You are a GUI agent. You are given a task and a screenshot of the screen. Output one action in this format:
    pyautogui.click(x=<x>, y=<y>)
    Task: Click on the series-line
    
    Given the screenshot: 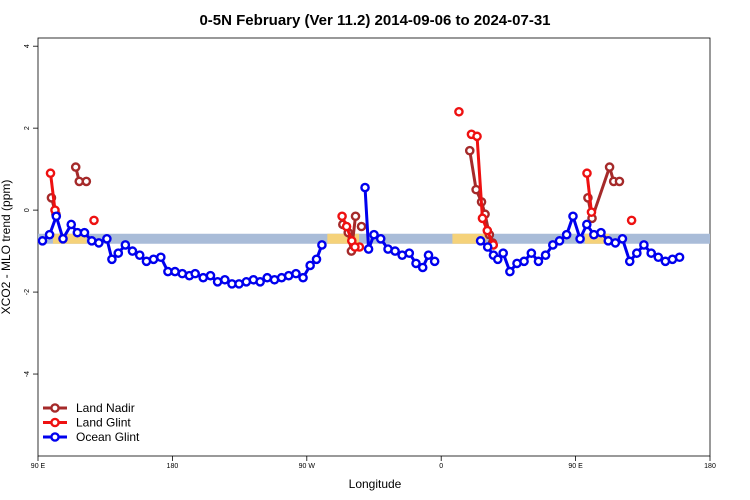 What is the action you would take?
    pyautogui.click(x=589, y=193)
    